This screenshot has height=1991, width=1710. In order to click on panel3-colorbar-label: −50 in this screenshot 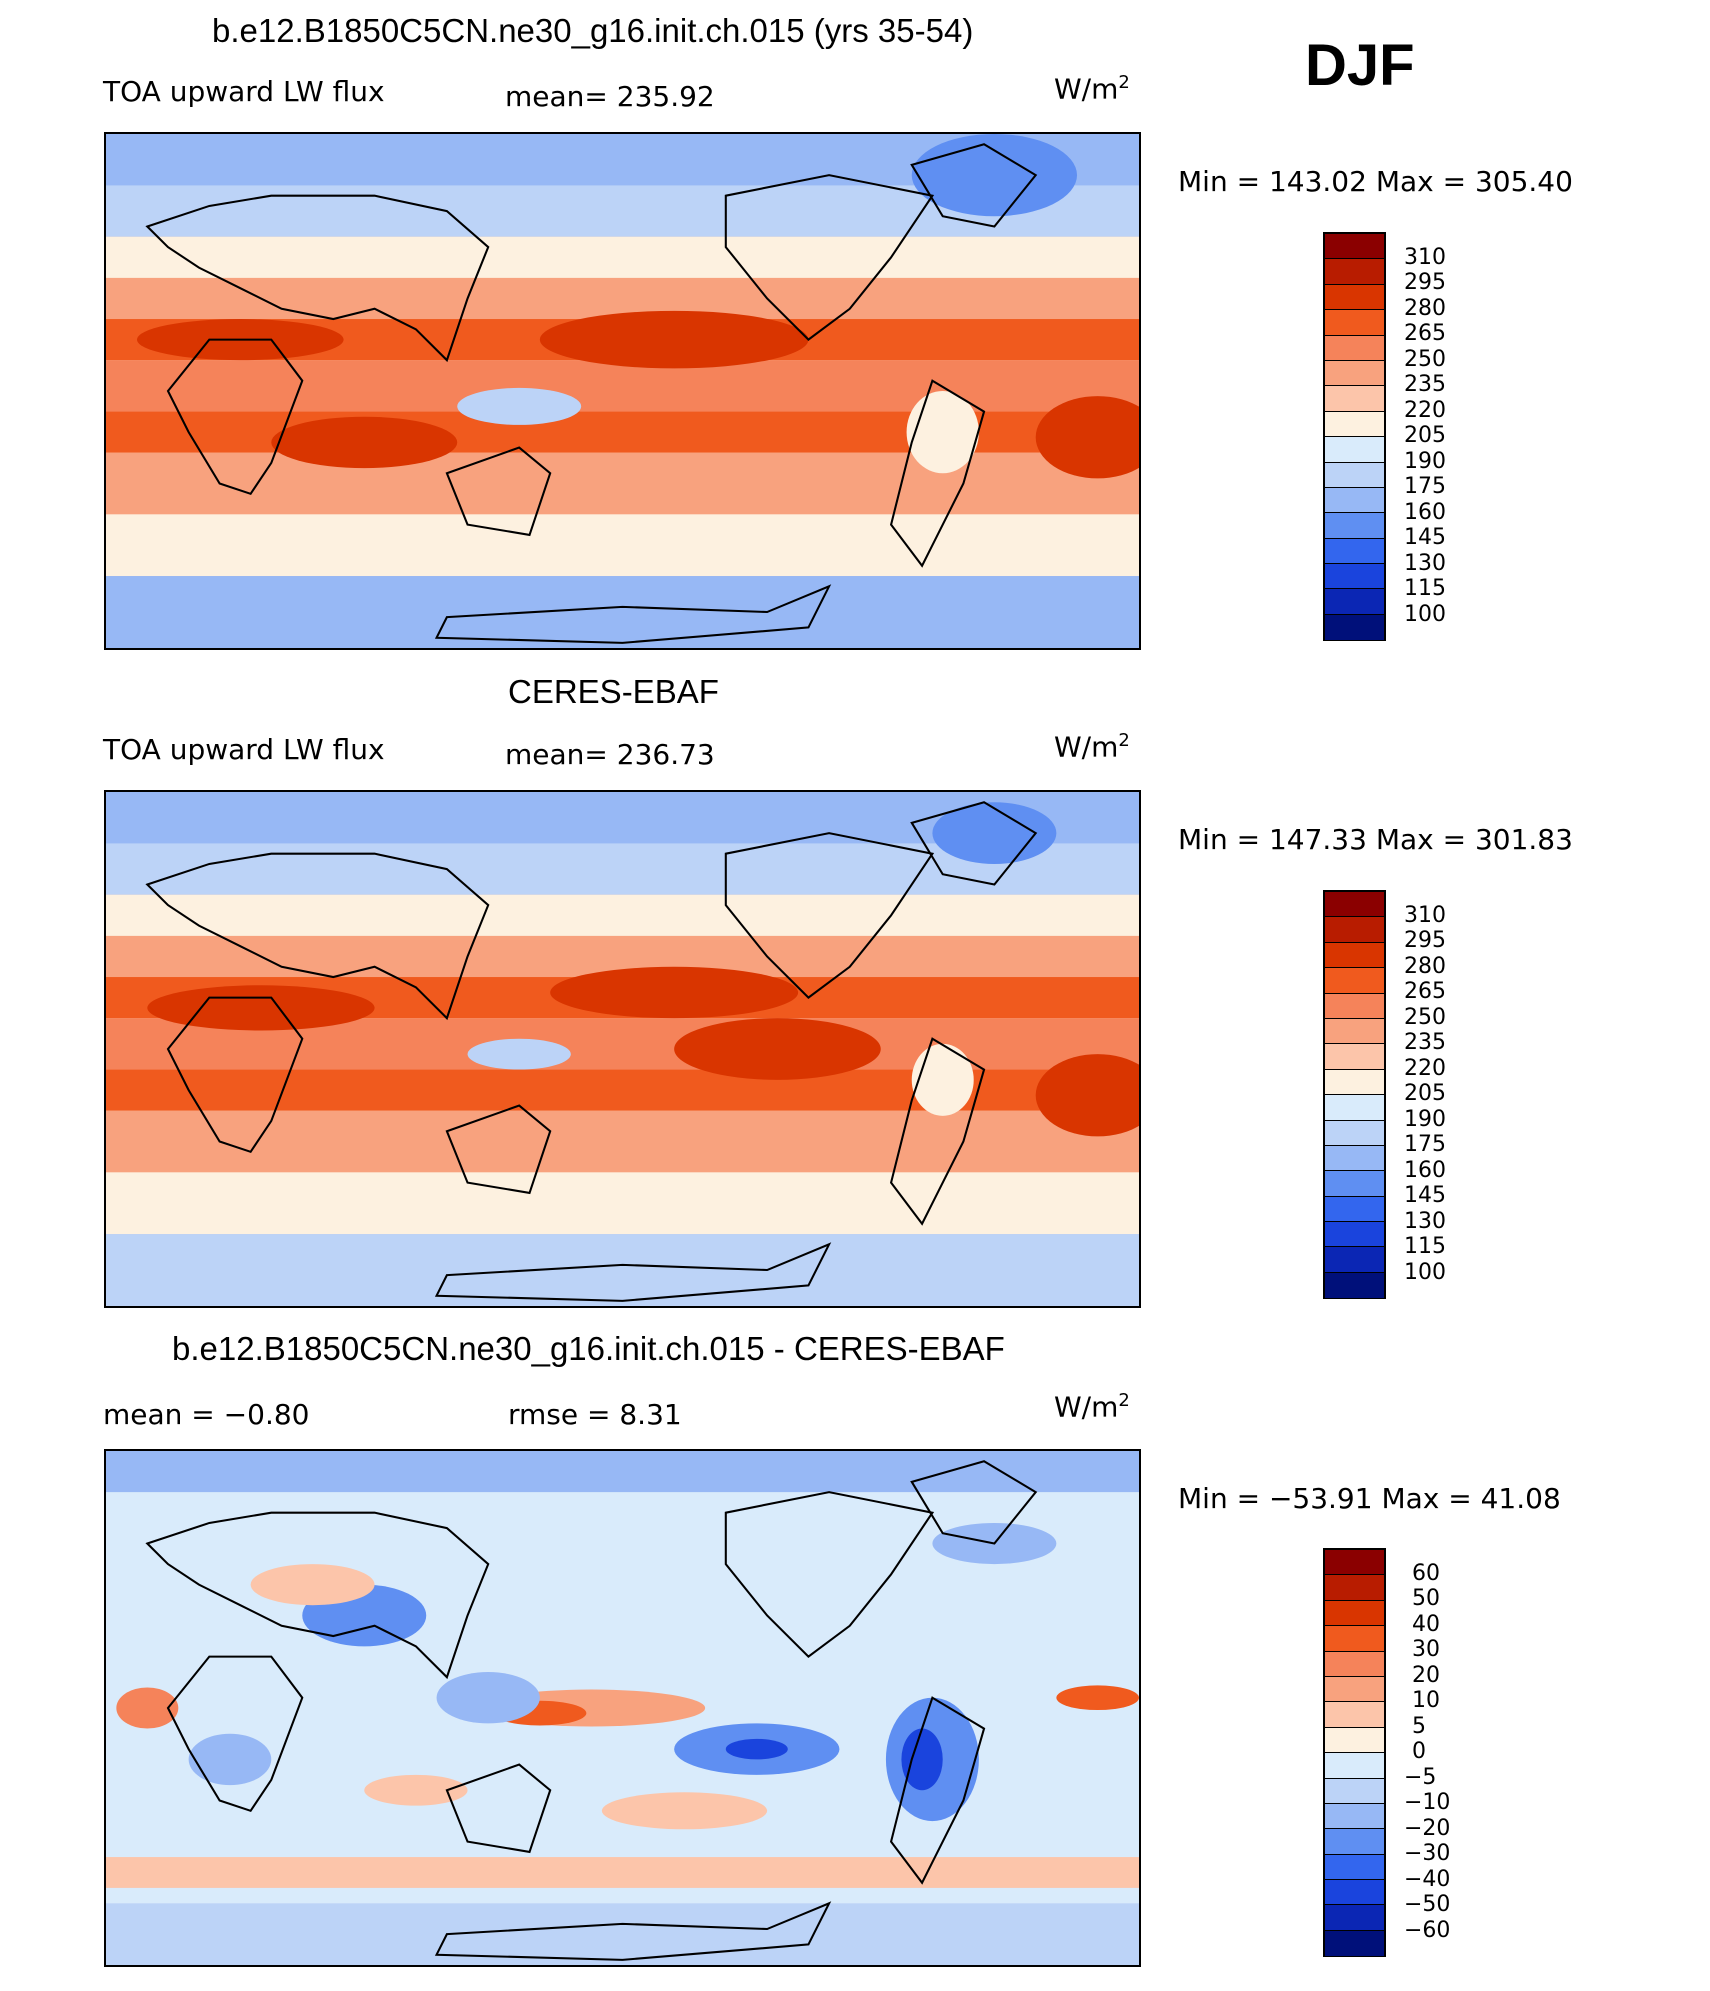, I will do `click(1427, 1904)`.